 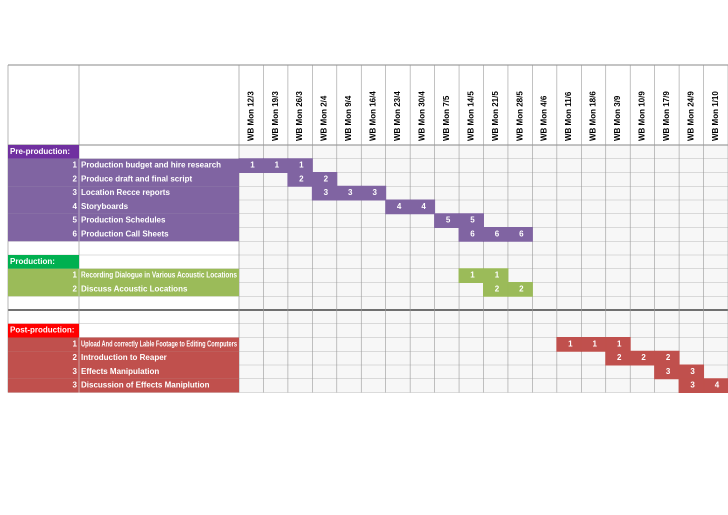 What do you see at coordinates (519, 116) in the screenshot?
I see `week-header: WB Mon 28/5` at bounding box center [519, 116].